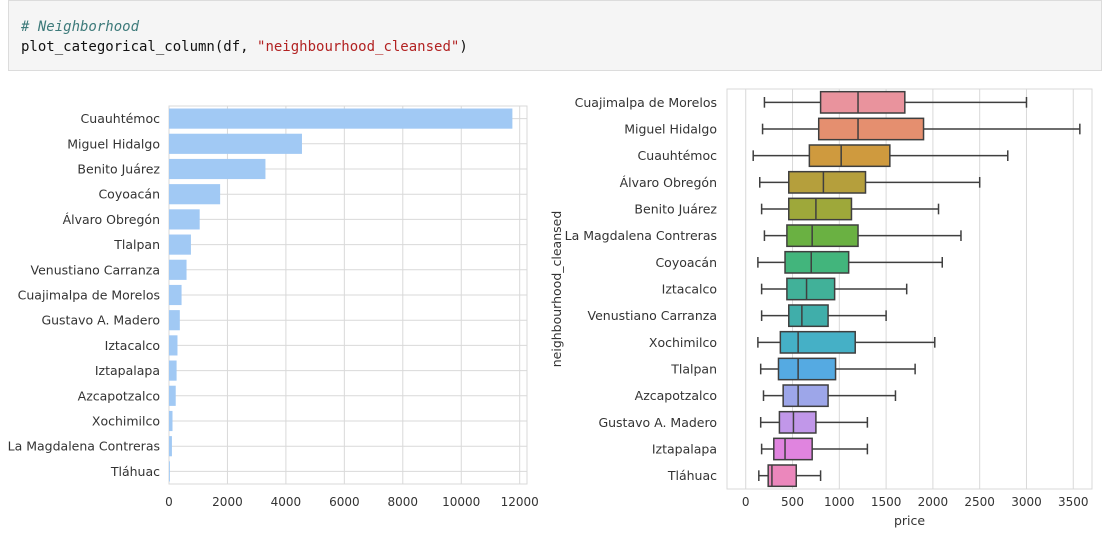 The width and height of the screenshot is (1112, 538). What do you see at coordinates (670, 129) in the screenshot?
I see `box-category-label: Miguel Hidalgo` at bounding box center [670, 129].